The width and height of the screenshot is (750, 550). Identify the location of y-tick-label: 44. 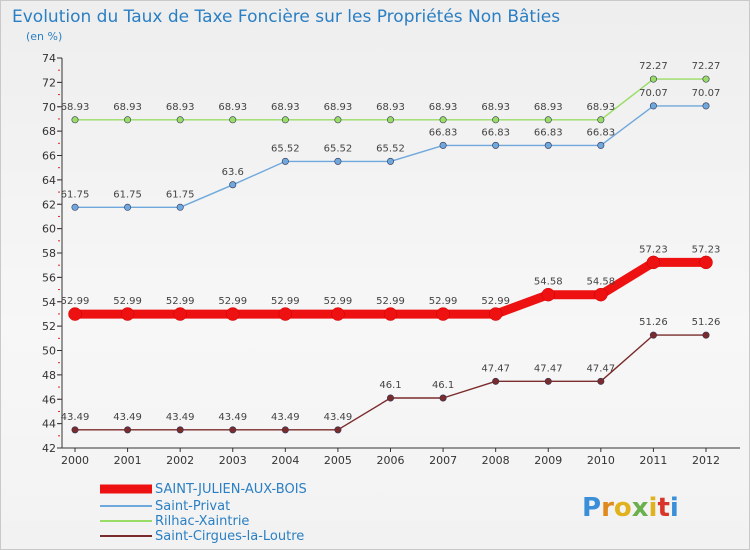
(49, 424).